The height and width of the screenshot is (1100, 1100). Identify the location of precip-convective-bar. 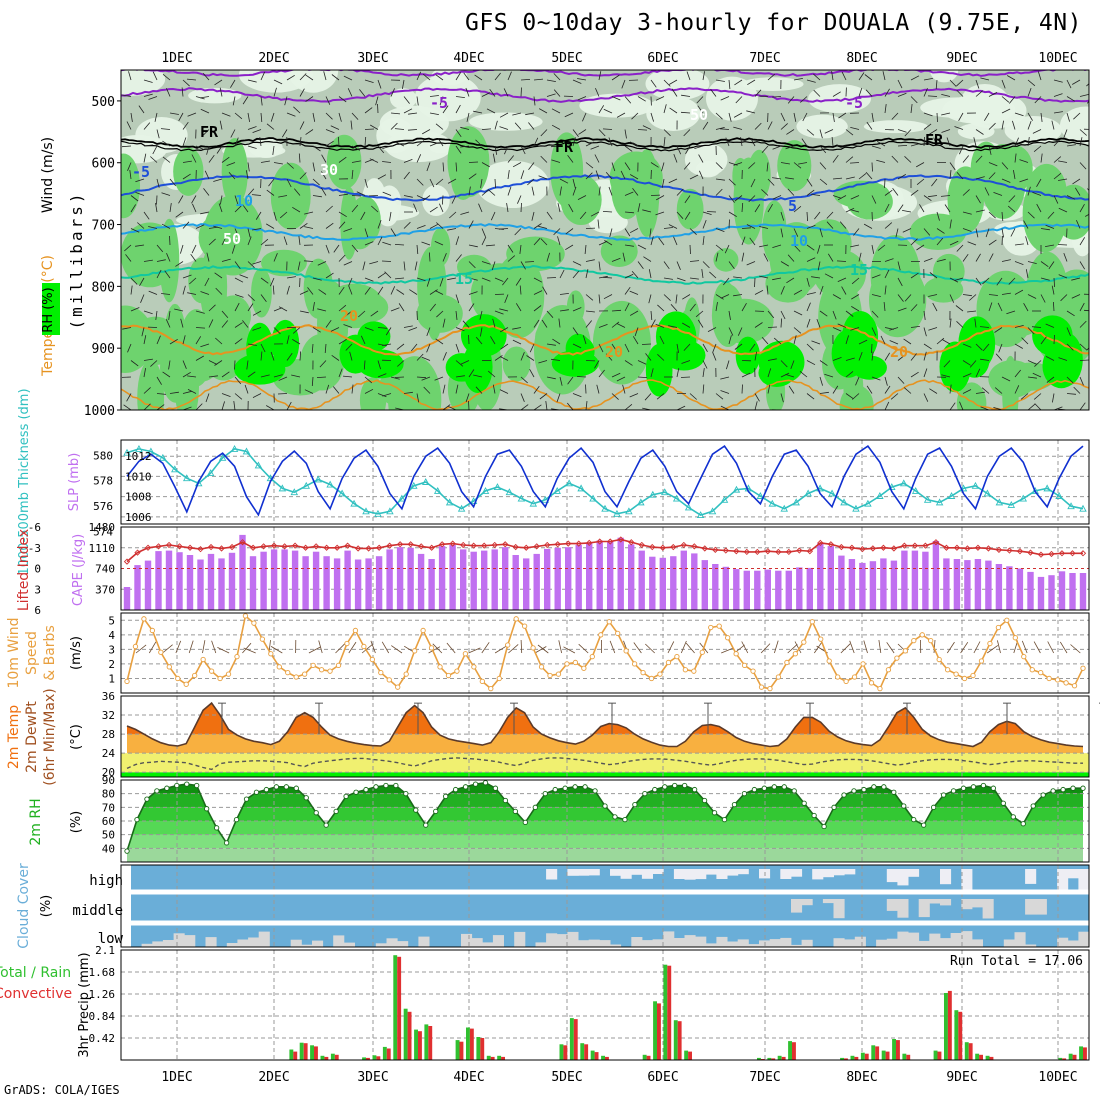
(846, 1059).